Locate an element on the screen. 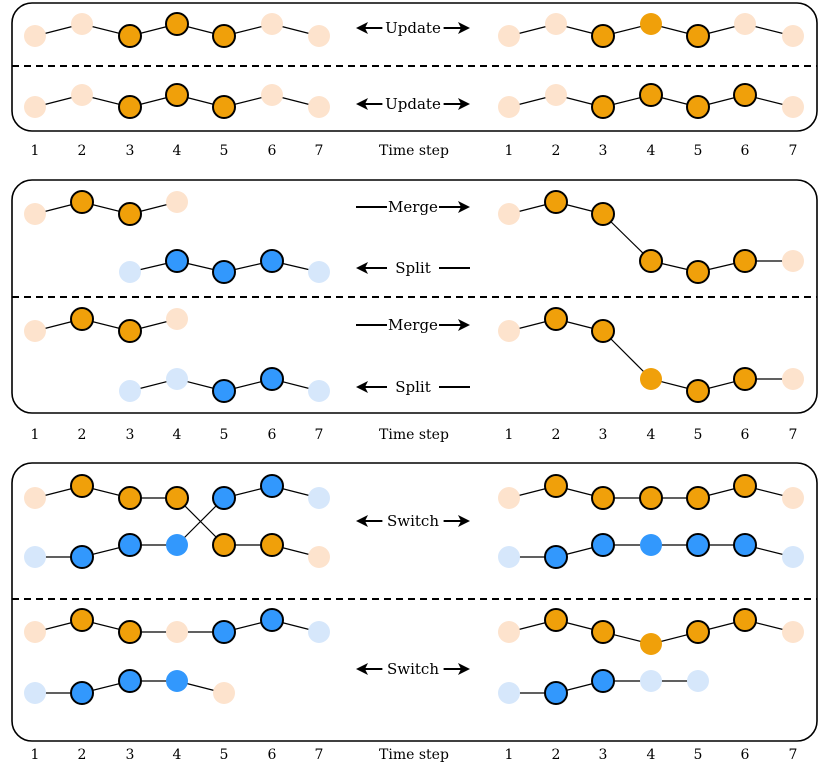 This screenshot has height=774, width=830. time-tick-left: 7 is located at coordinates (319, 151).